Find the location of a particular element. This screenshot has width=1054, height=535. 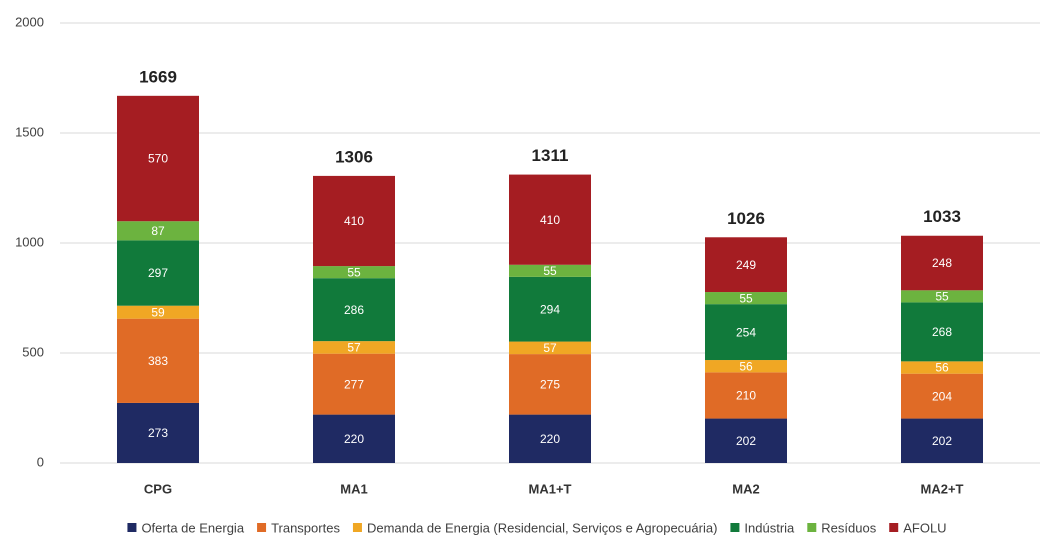

segment-label: 204 is located at coordinates (942, 396).